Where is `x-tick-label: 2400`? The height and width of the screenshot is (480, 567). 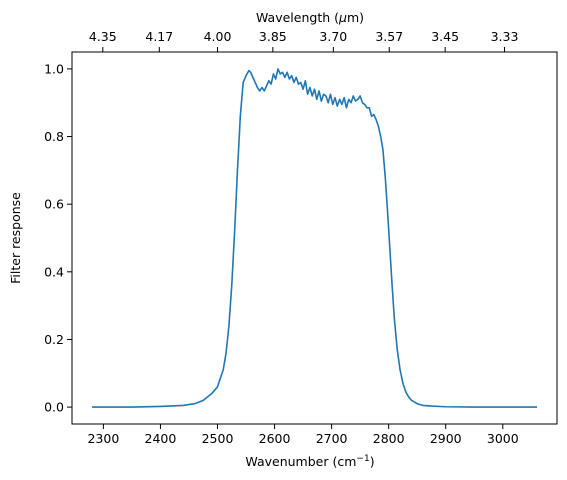
x-tick-label: 2400 is located at coordinates (161, 438).